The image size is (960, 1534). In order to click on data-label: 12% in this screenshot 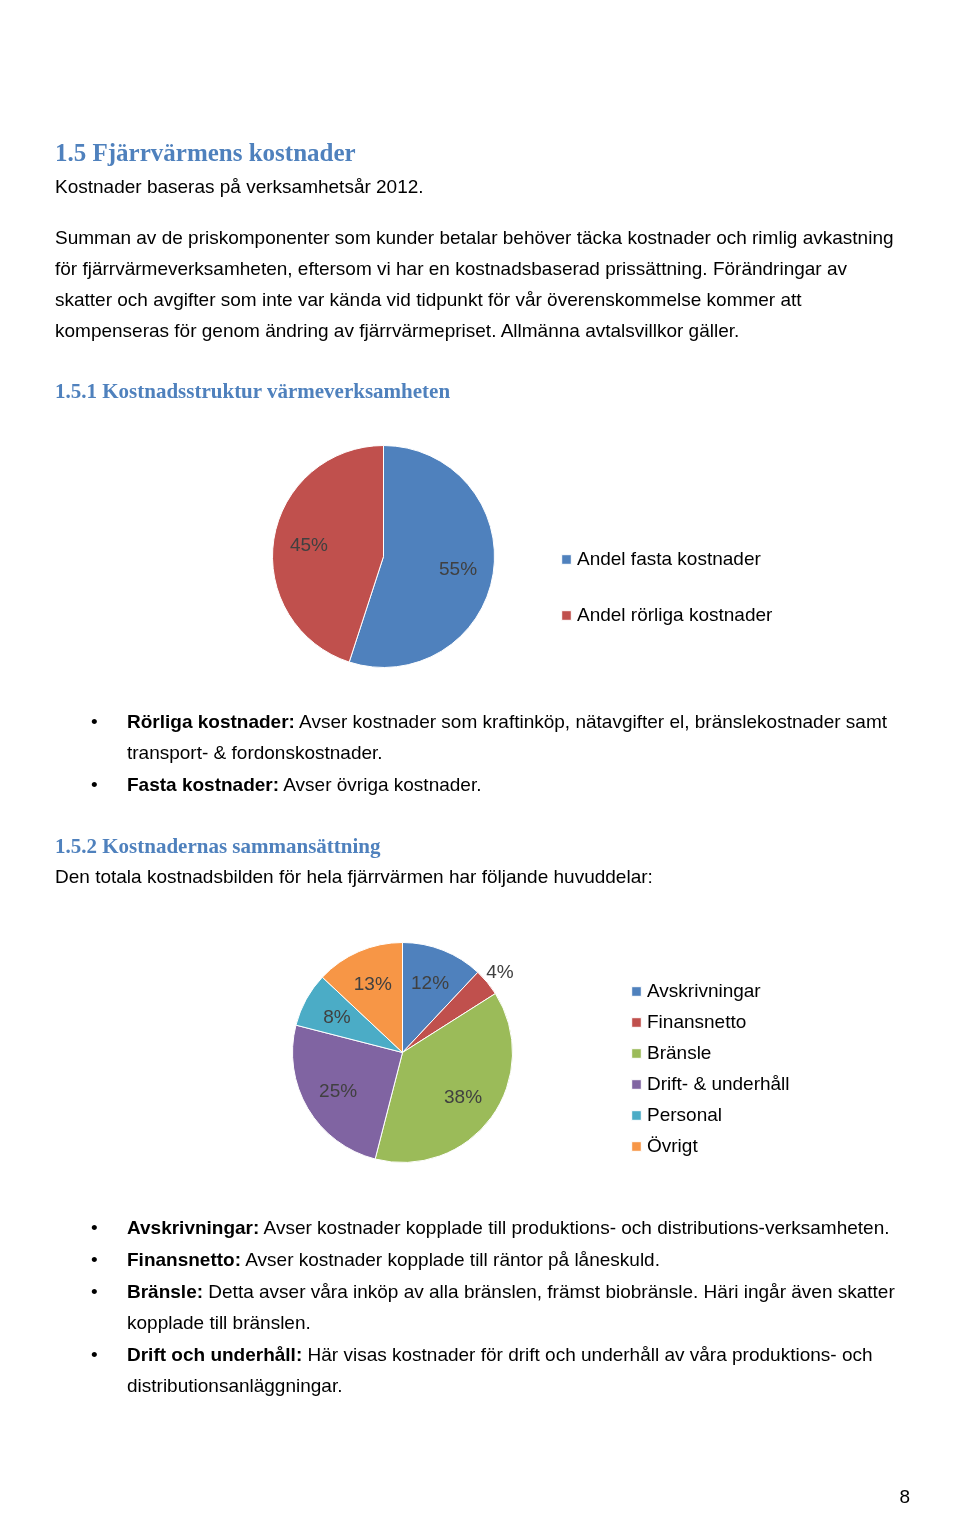, I will do `click(430, 983)`.